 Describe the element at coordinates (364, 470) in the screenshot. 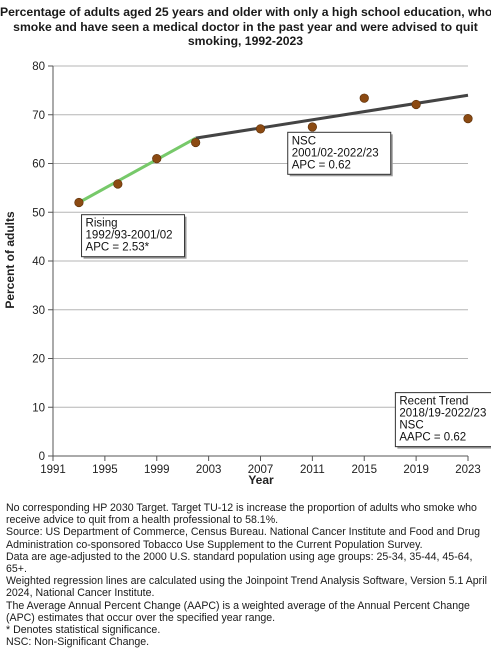

I see `x-tick-label: 2015` at that location.